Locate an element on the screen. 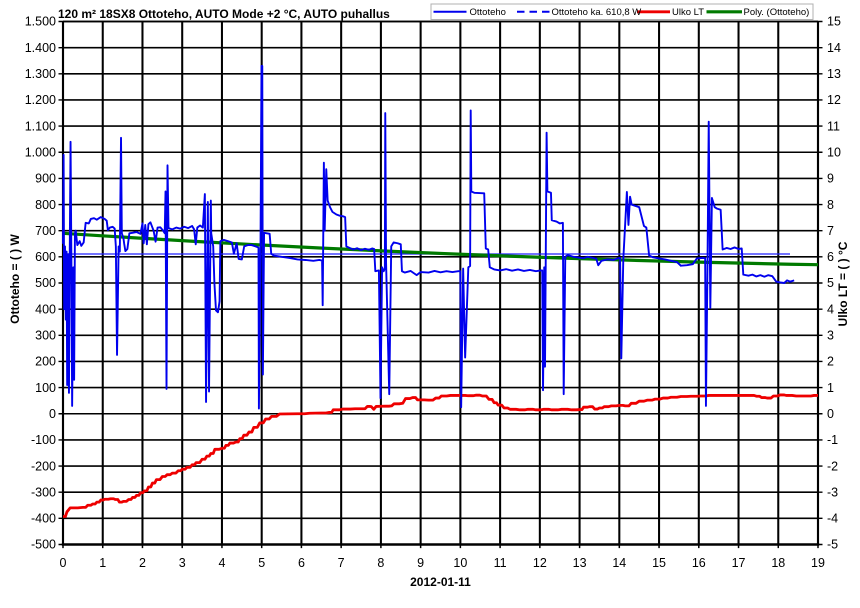  svg-text: -100 is located at coordinates (43, 440).